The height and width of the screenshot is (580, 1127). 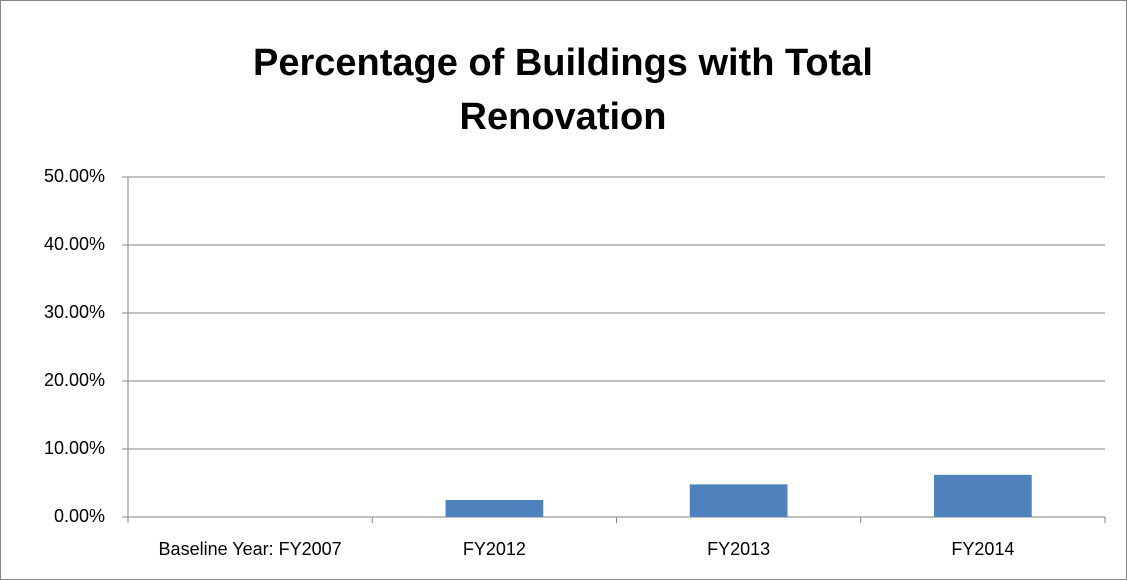 What do you see at coordinates (79, 516) in the screenshot?
I see `y-tick-label: 0.00%` at bounding box center [79, 516].